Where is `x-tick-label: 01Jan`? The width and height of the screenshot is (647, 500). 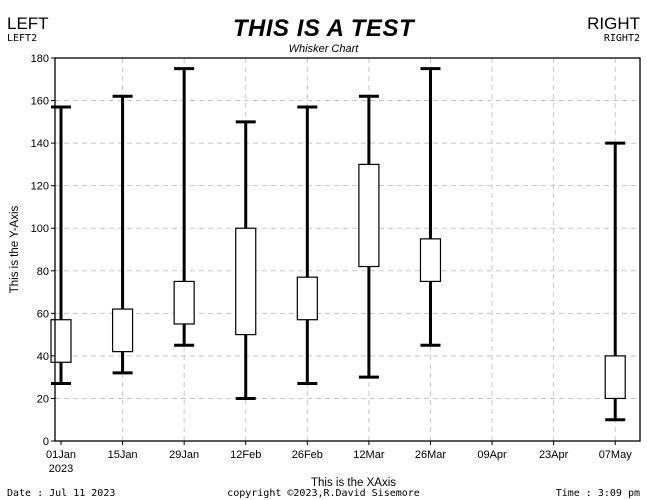
x-tick-label: 01Jan is located at coordinates (61, 455).